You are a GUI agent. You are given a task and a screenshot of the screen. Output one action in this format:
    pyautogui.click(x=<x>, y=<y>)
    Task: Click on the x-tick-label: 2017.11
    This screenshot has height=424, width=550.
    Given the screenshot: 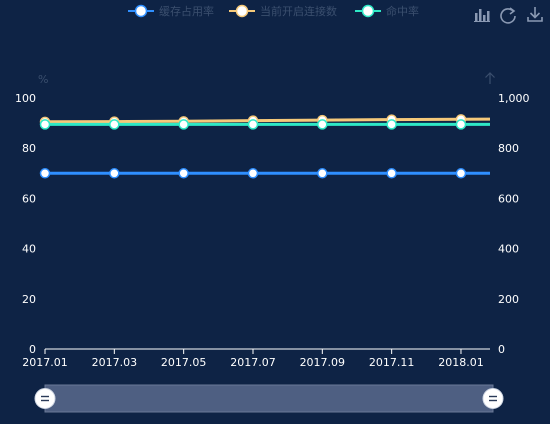 What is the action you would take?
    pyautogui.click(x=392, y=362)
    